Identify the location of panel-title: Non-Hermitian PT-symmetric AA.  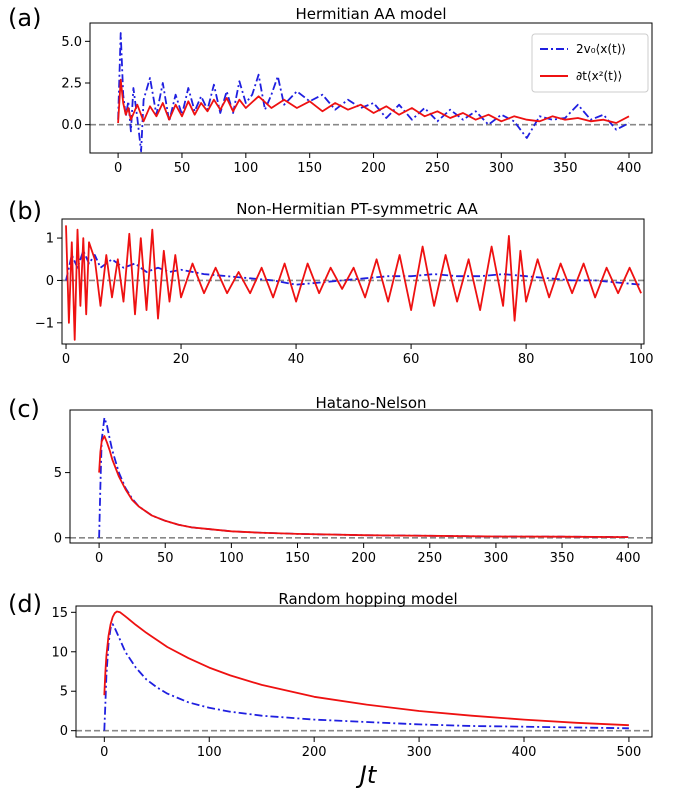
(357, 209).